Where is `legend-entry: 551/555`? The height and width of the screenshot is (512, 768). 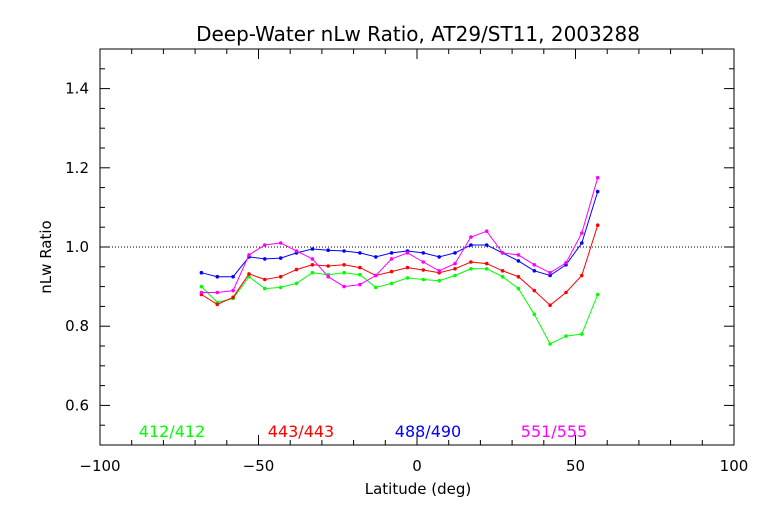
legend-entry: 551/555 is located at coordinates (554, 431).